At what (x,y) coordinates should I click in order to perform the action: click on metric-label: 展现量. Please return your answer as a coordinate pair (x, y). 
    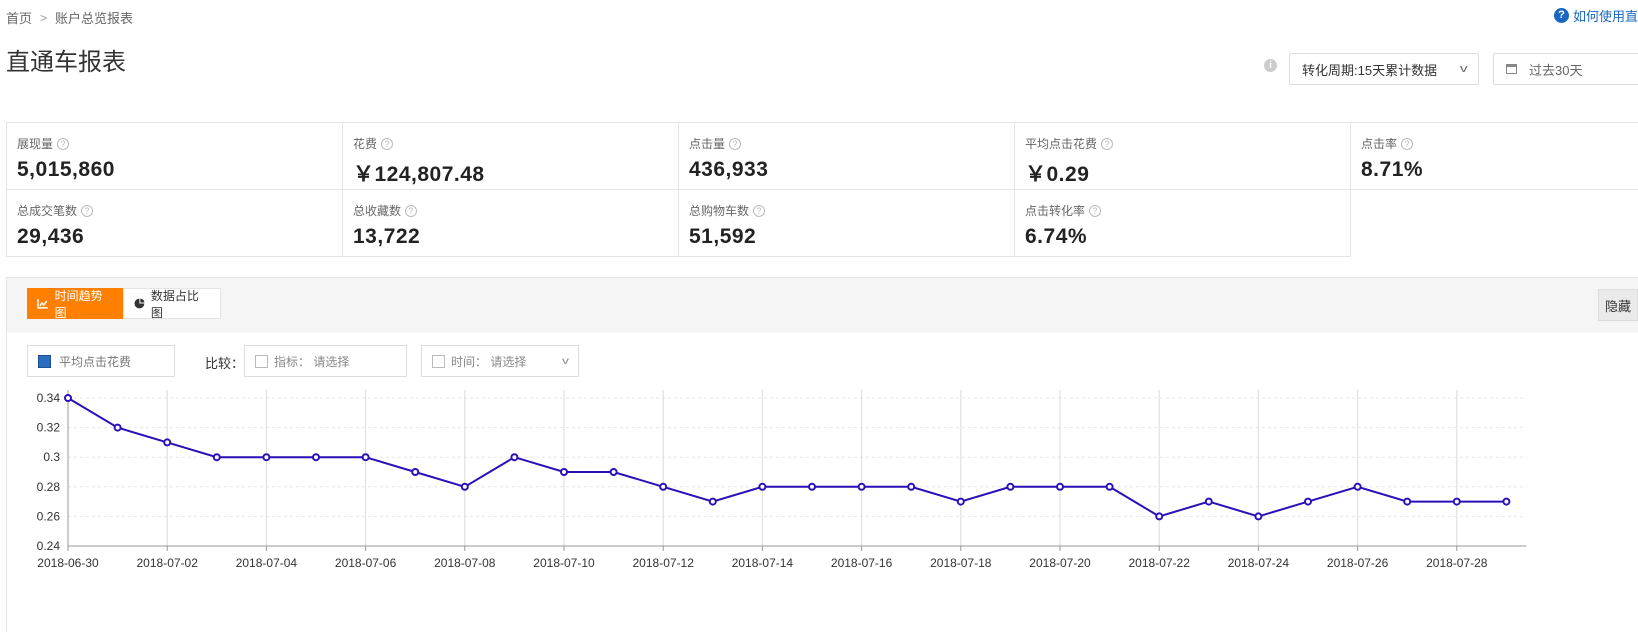
    Looking at the image, I should click on (35, 144).